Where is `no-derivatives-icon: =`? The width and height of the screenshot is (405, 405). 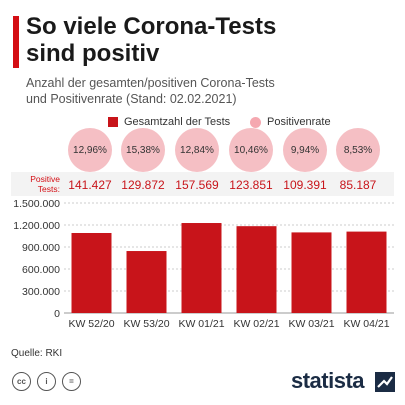
no-derivatives-icon: = is located at coordinates (71, 381).